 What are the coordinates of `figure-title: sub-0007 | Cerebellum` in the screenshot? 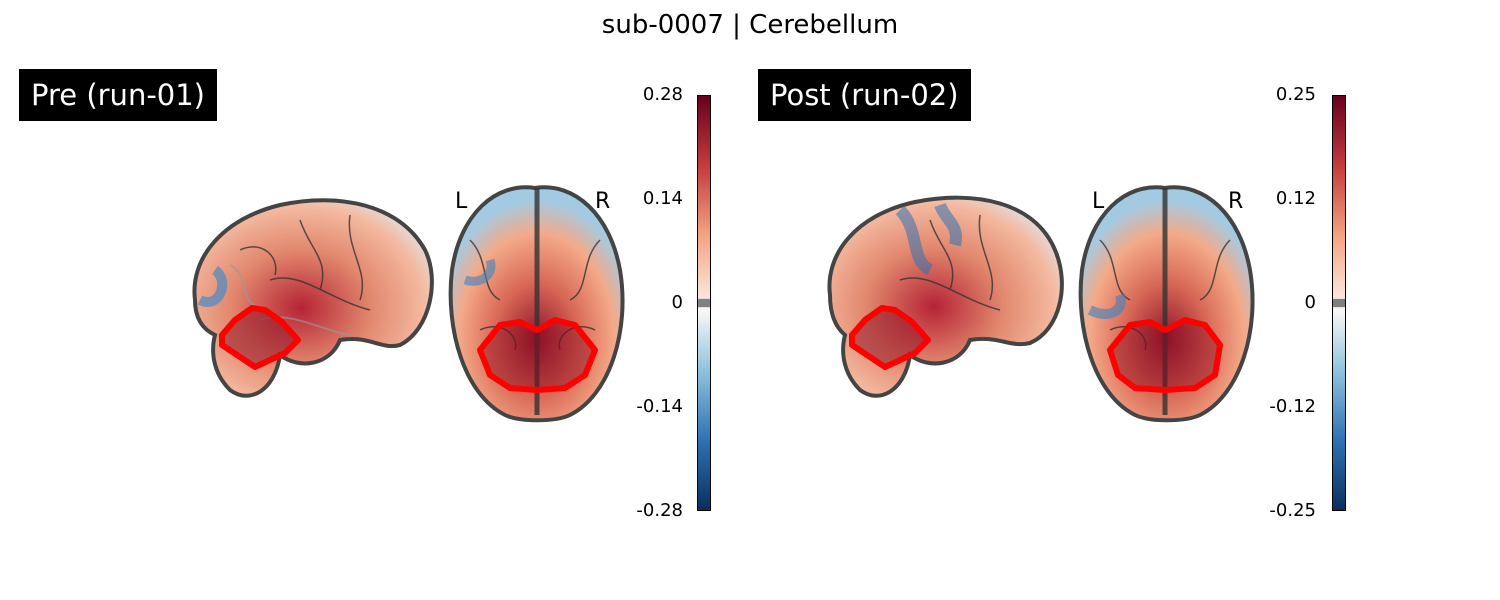 It's located at (750, 25).